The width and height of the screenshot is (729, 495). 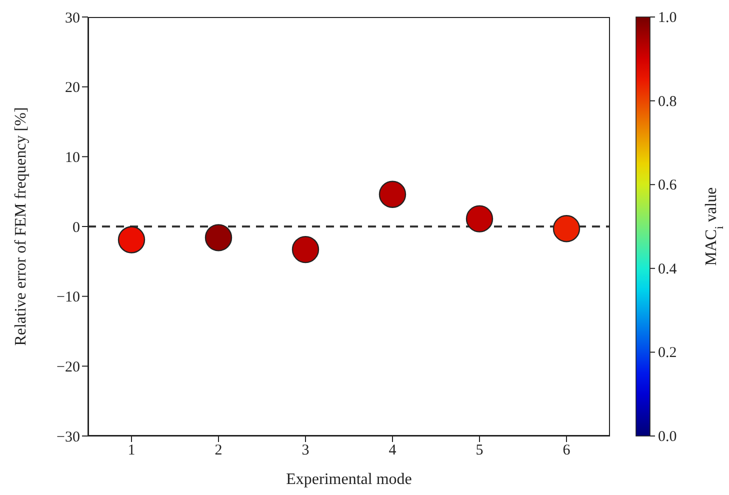 I want to click on y-tick-label: 0, so click(x=76, y=228).